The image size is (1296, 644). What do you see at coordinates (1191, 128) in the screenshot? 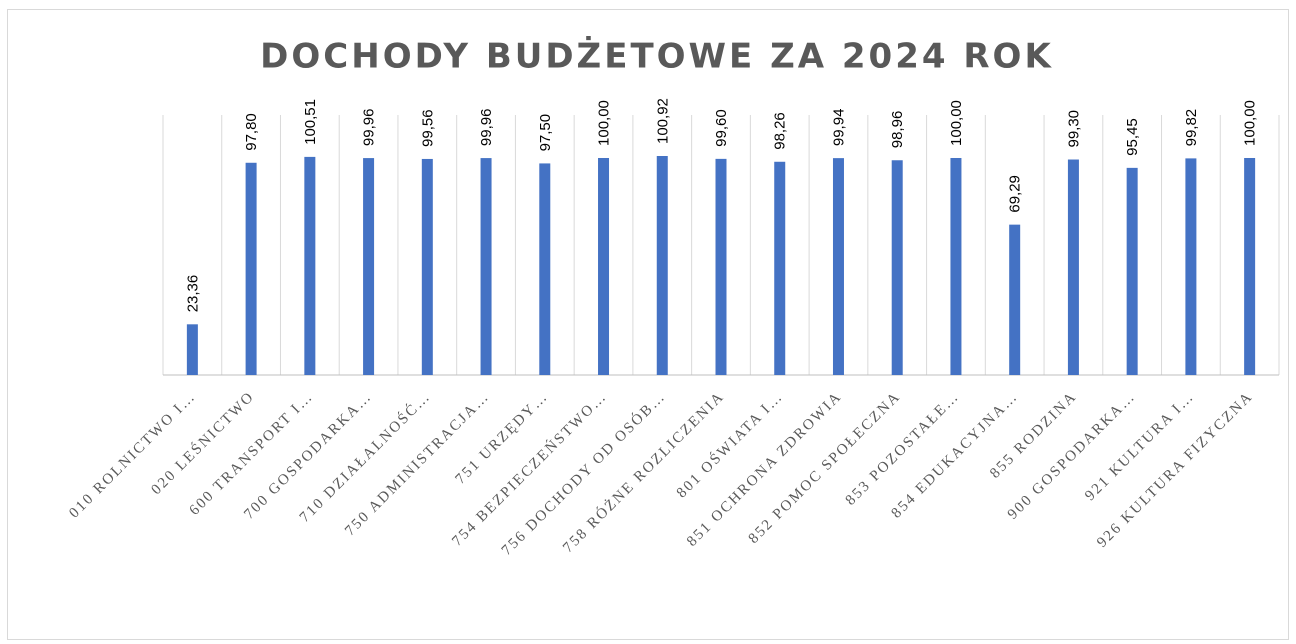
I see `data-label: 99,82` at bounding box center [1191, 128].